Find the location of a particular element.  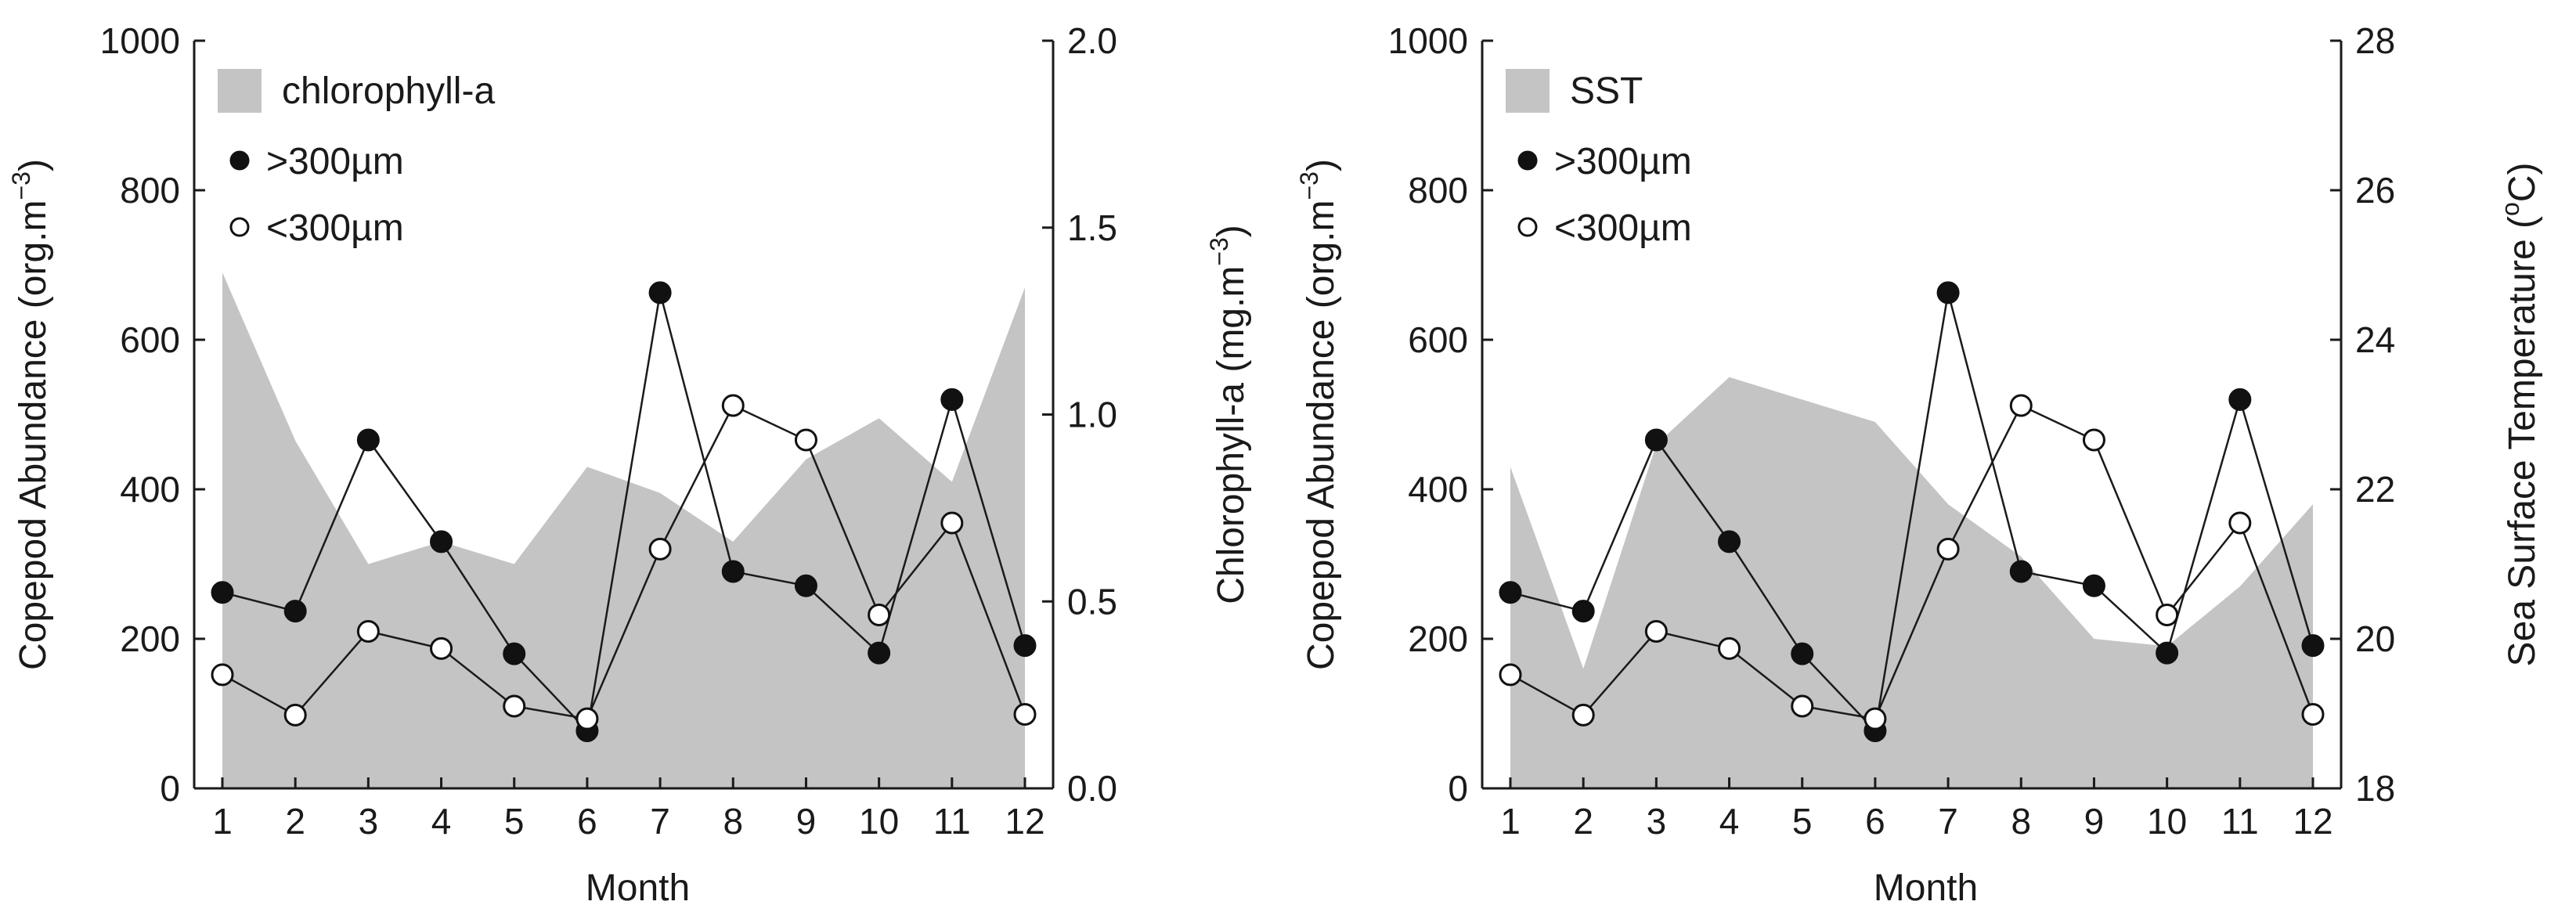

y-tick-label: 600 is located at coordinates (150, 339).